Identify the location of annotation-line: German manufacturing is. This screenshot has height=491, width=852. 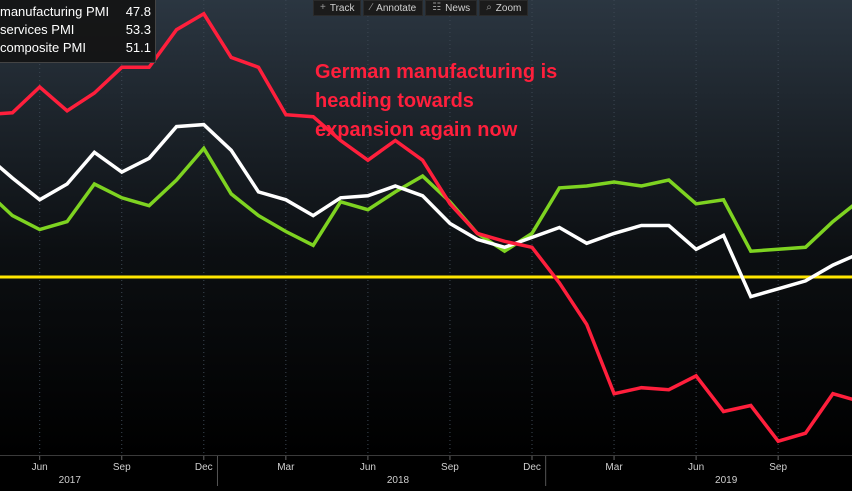
(436, 72).